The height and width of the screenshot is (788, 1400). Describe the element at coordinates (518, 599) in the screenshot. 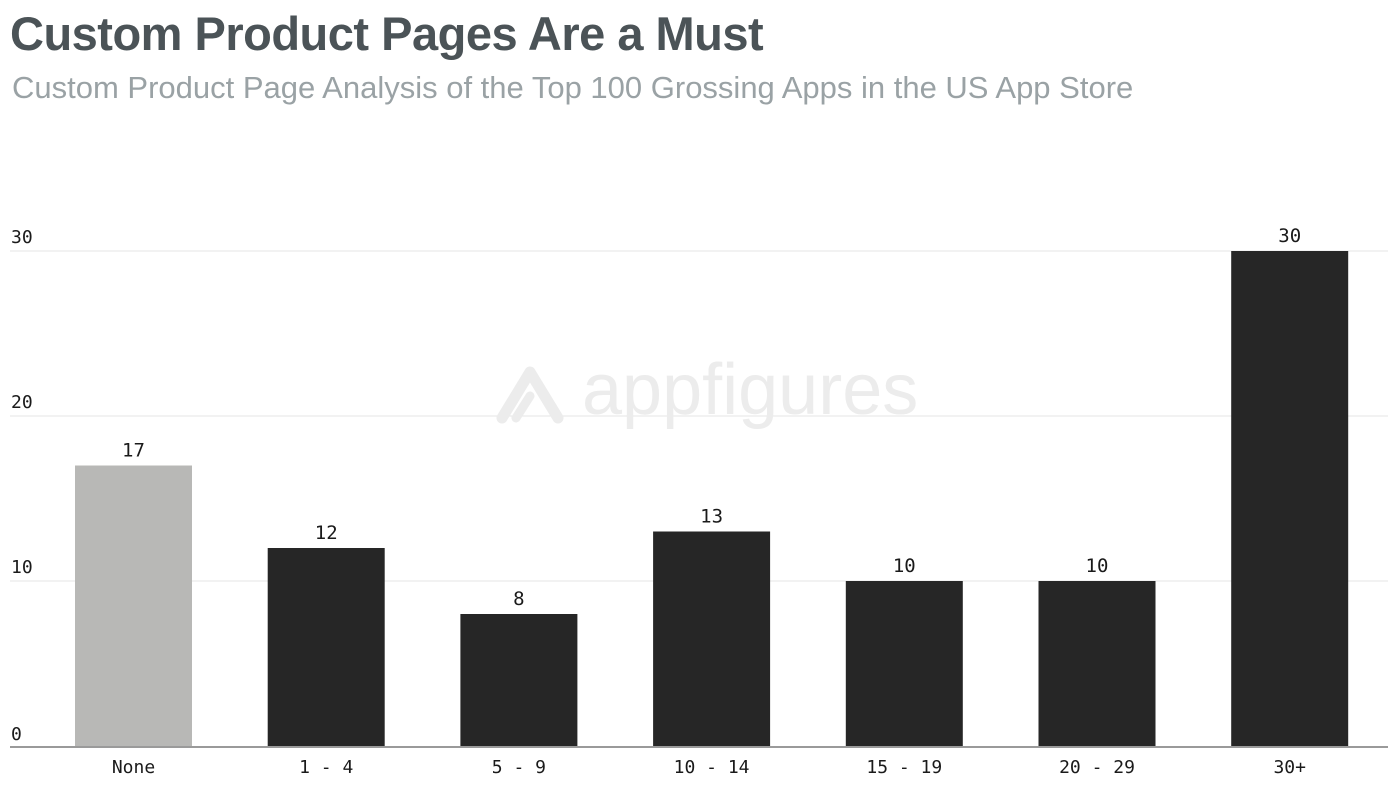

I see `data-label-2: 8` at that location.